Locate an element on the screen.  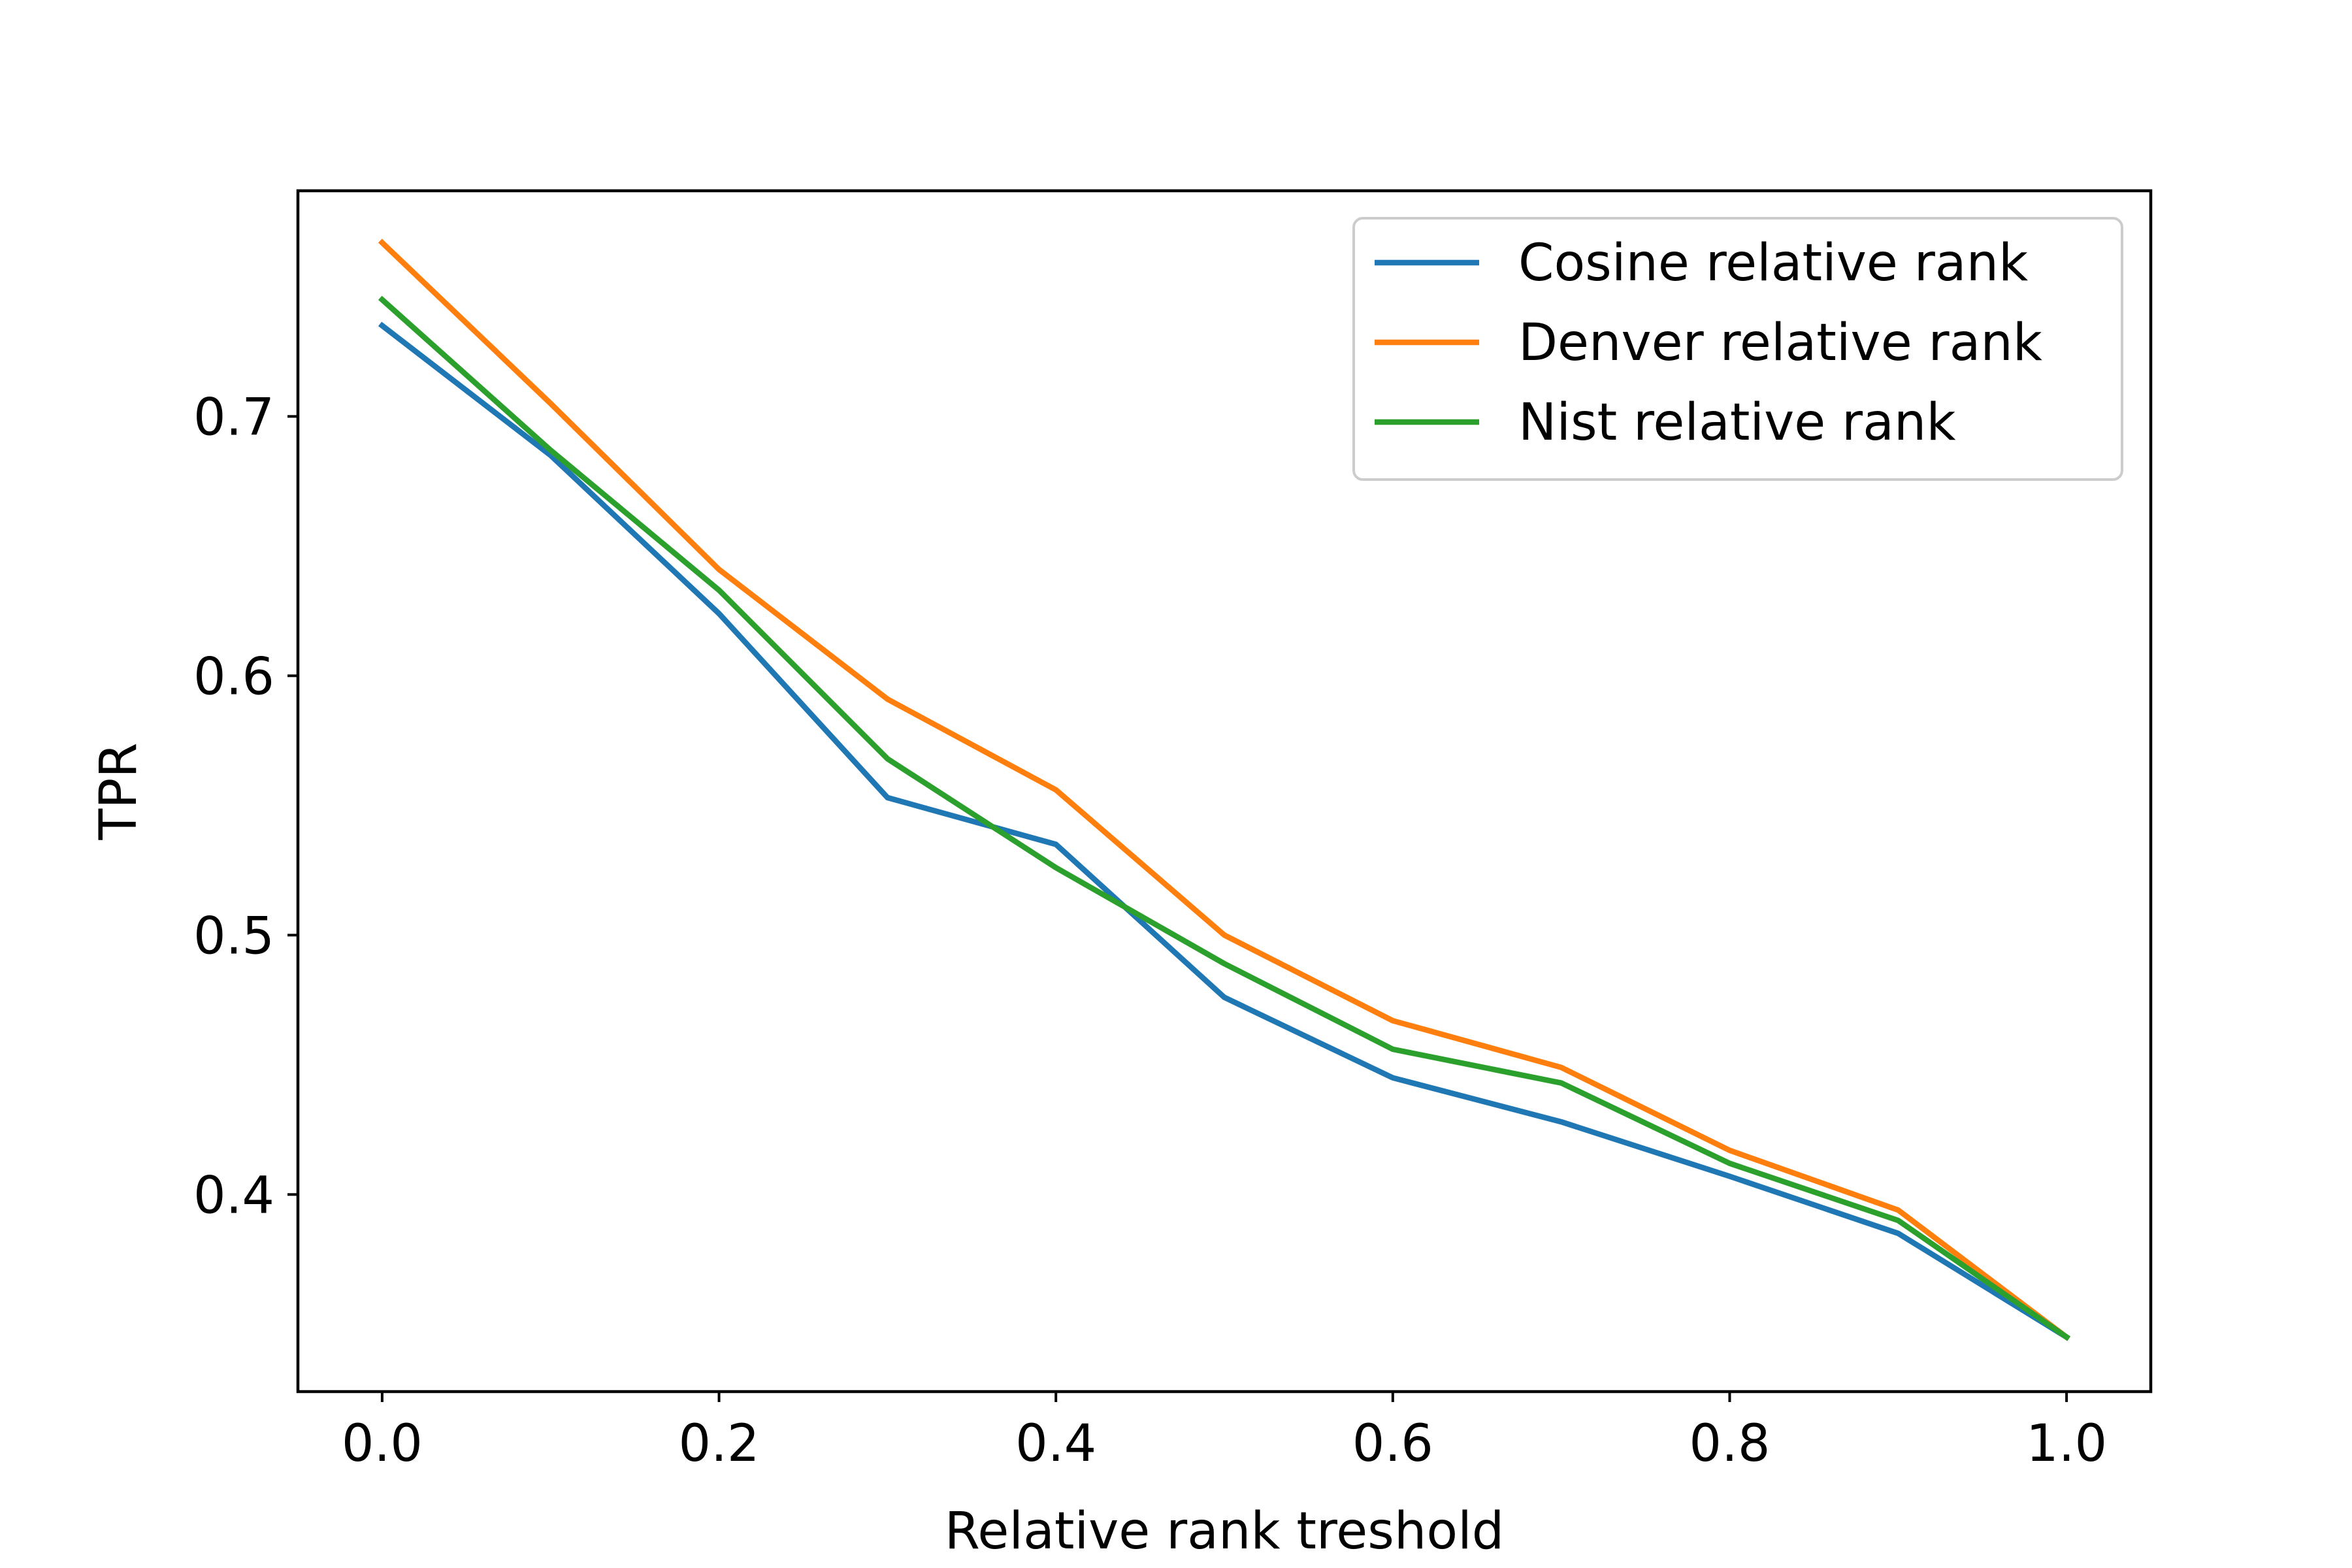
legend-label: Cosine relative rank is located at coordinates (1773, 263).